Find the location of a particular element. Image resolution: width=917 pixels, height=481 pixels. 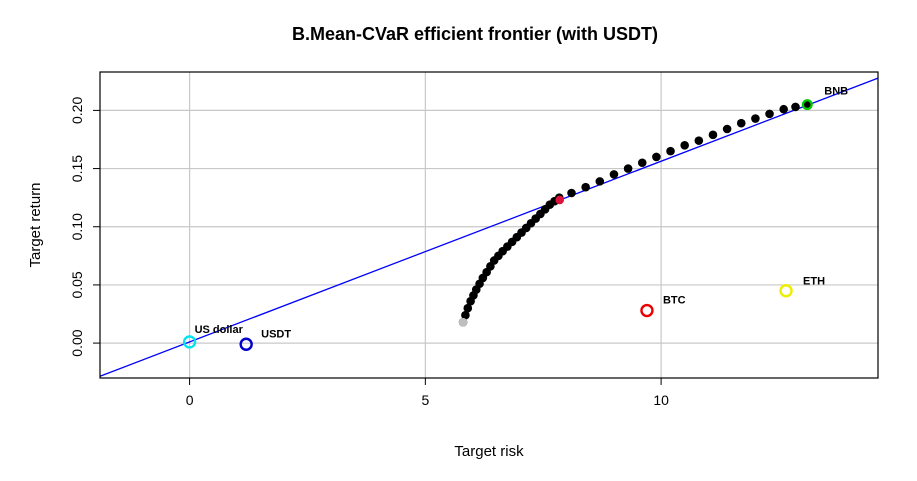

y-axis-label: Target return is located at coordinates (35, 224).